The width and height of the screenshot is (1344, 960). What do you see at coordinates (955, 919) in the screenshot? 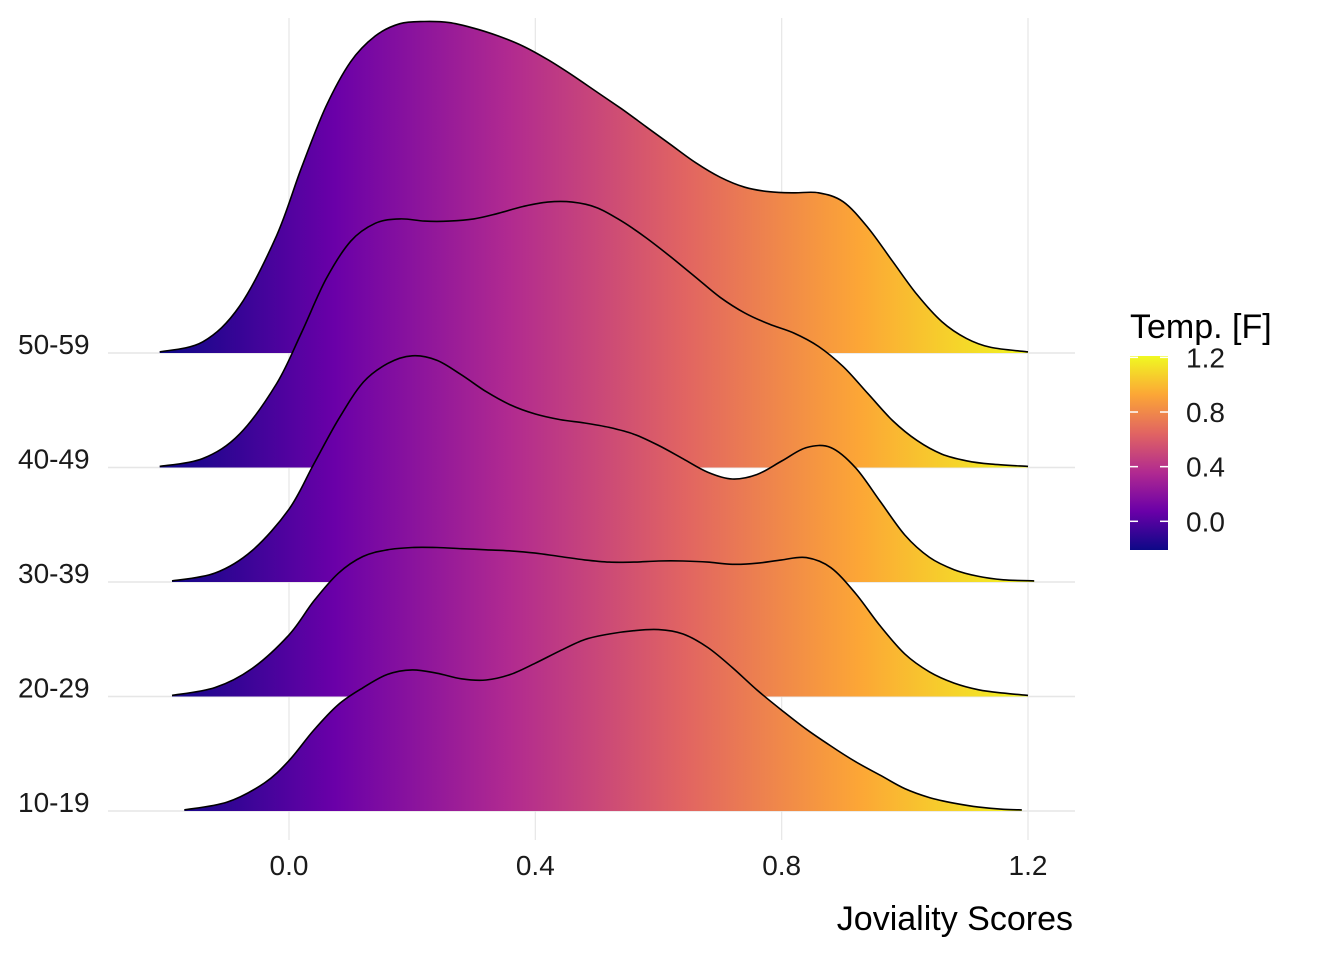
I see `x-axis-title: Joviality Scores` at bounding box center [955, 919].